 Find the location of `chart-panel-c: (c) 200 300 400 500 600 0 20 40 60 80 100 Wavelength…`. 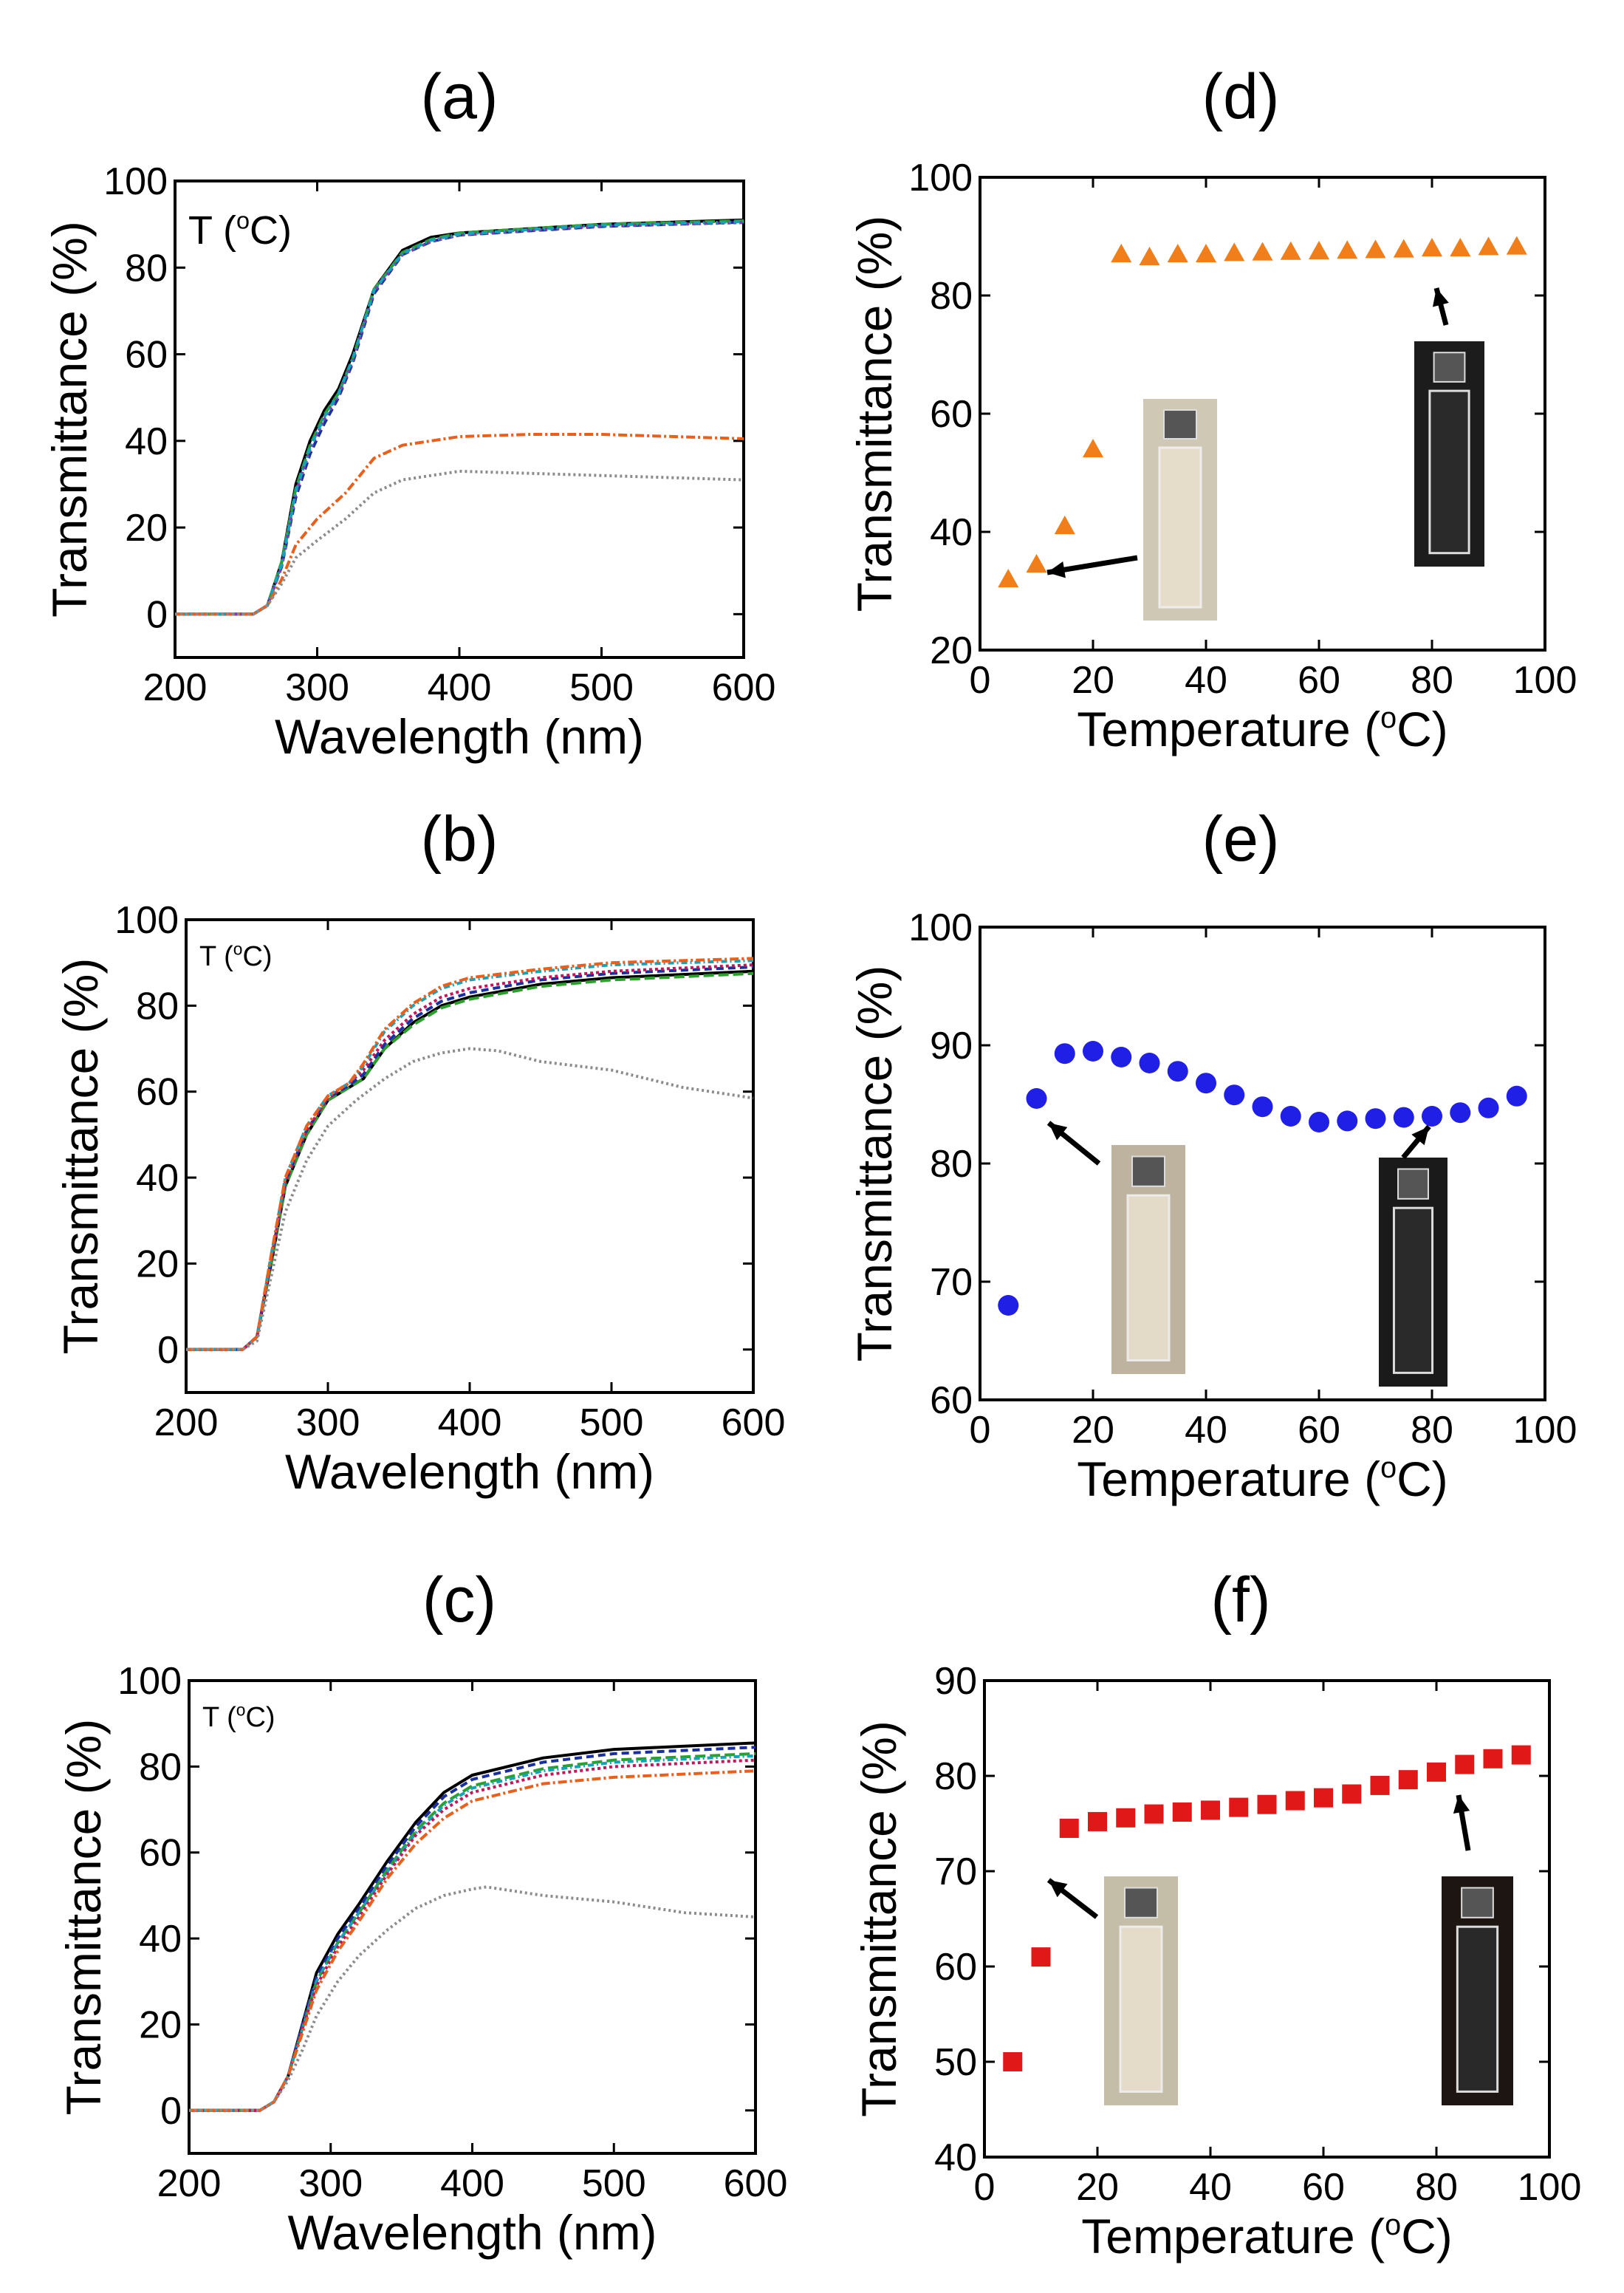

chart-panel-c: (c) 200 300 400 500 600 0 20 40 60 80 100 Wavelength… is located at coordinates (421, 1912).